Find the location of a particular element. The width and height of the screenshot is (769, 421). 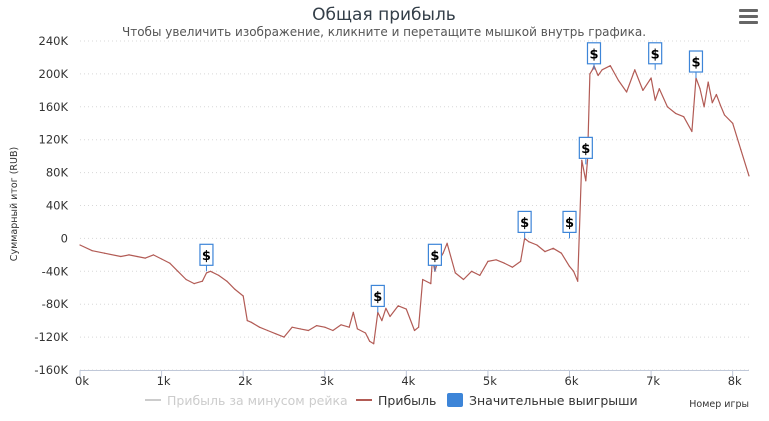

x-tick-label: 3k is located at coordinates (327, 381).